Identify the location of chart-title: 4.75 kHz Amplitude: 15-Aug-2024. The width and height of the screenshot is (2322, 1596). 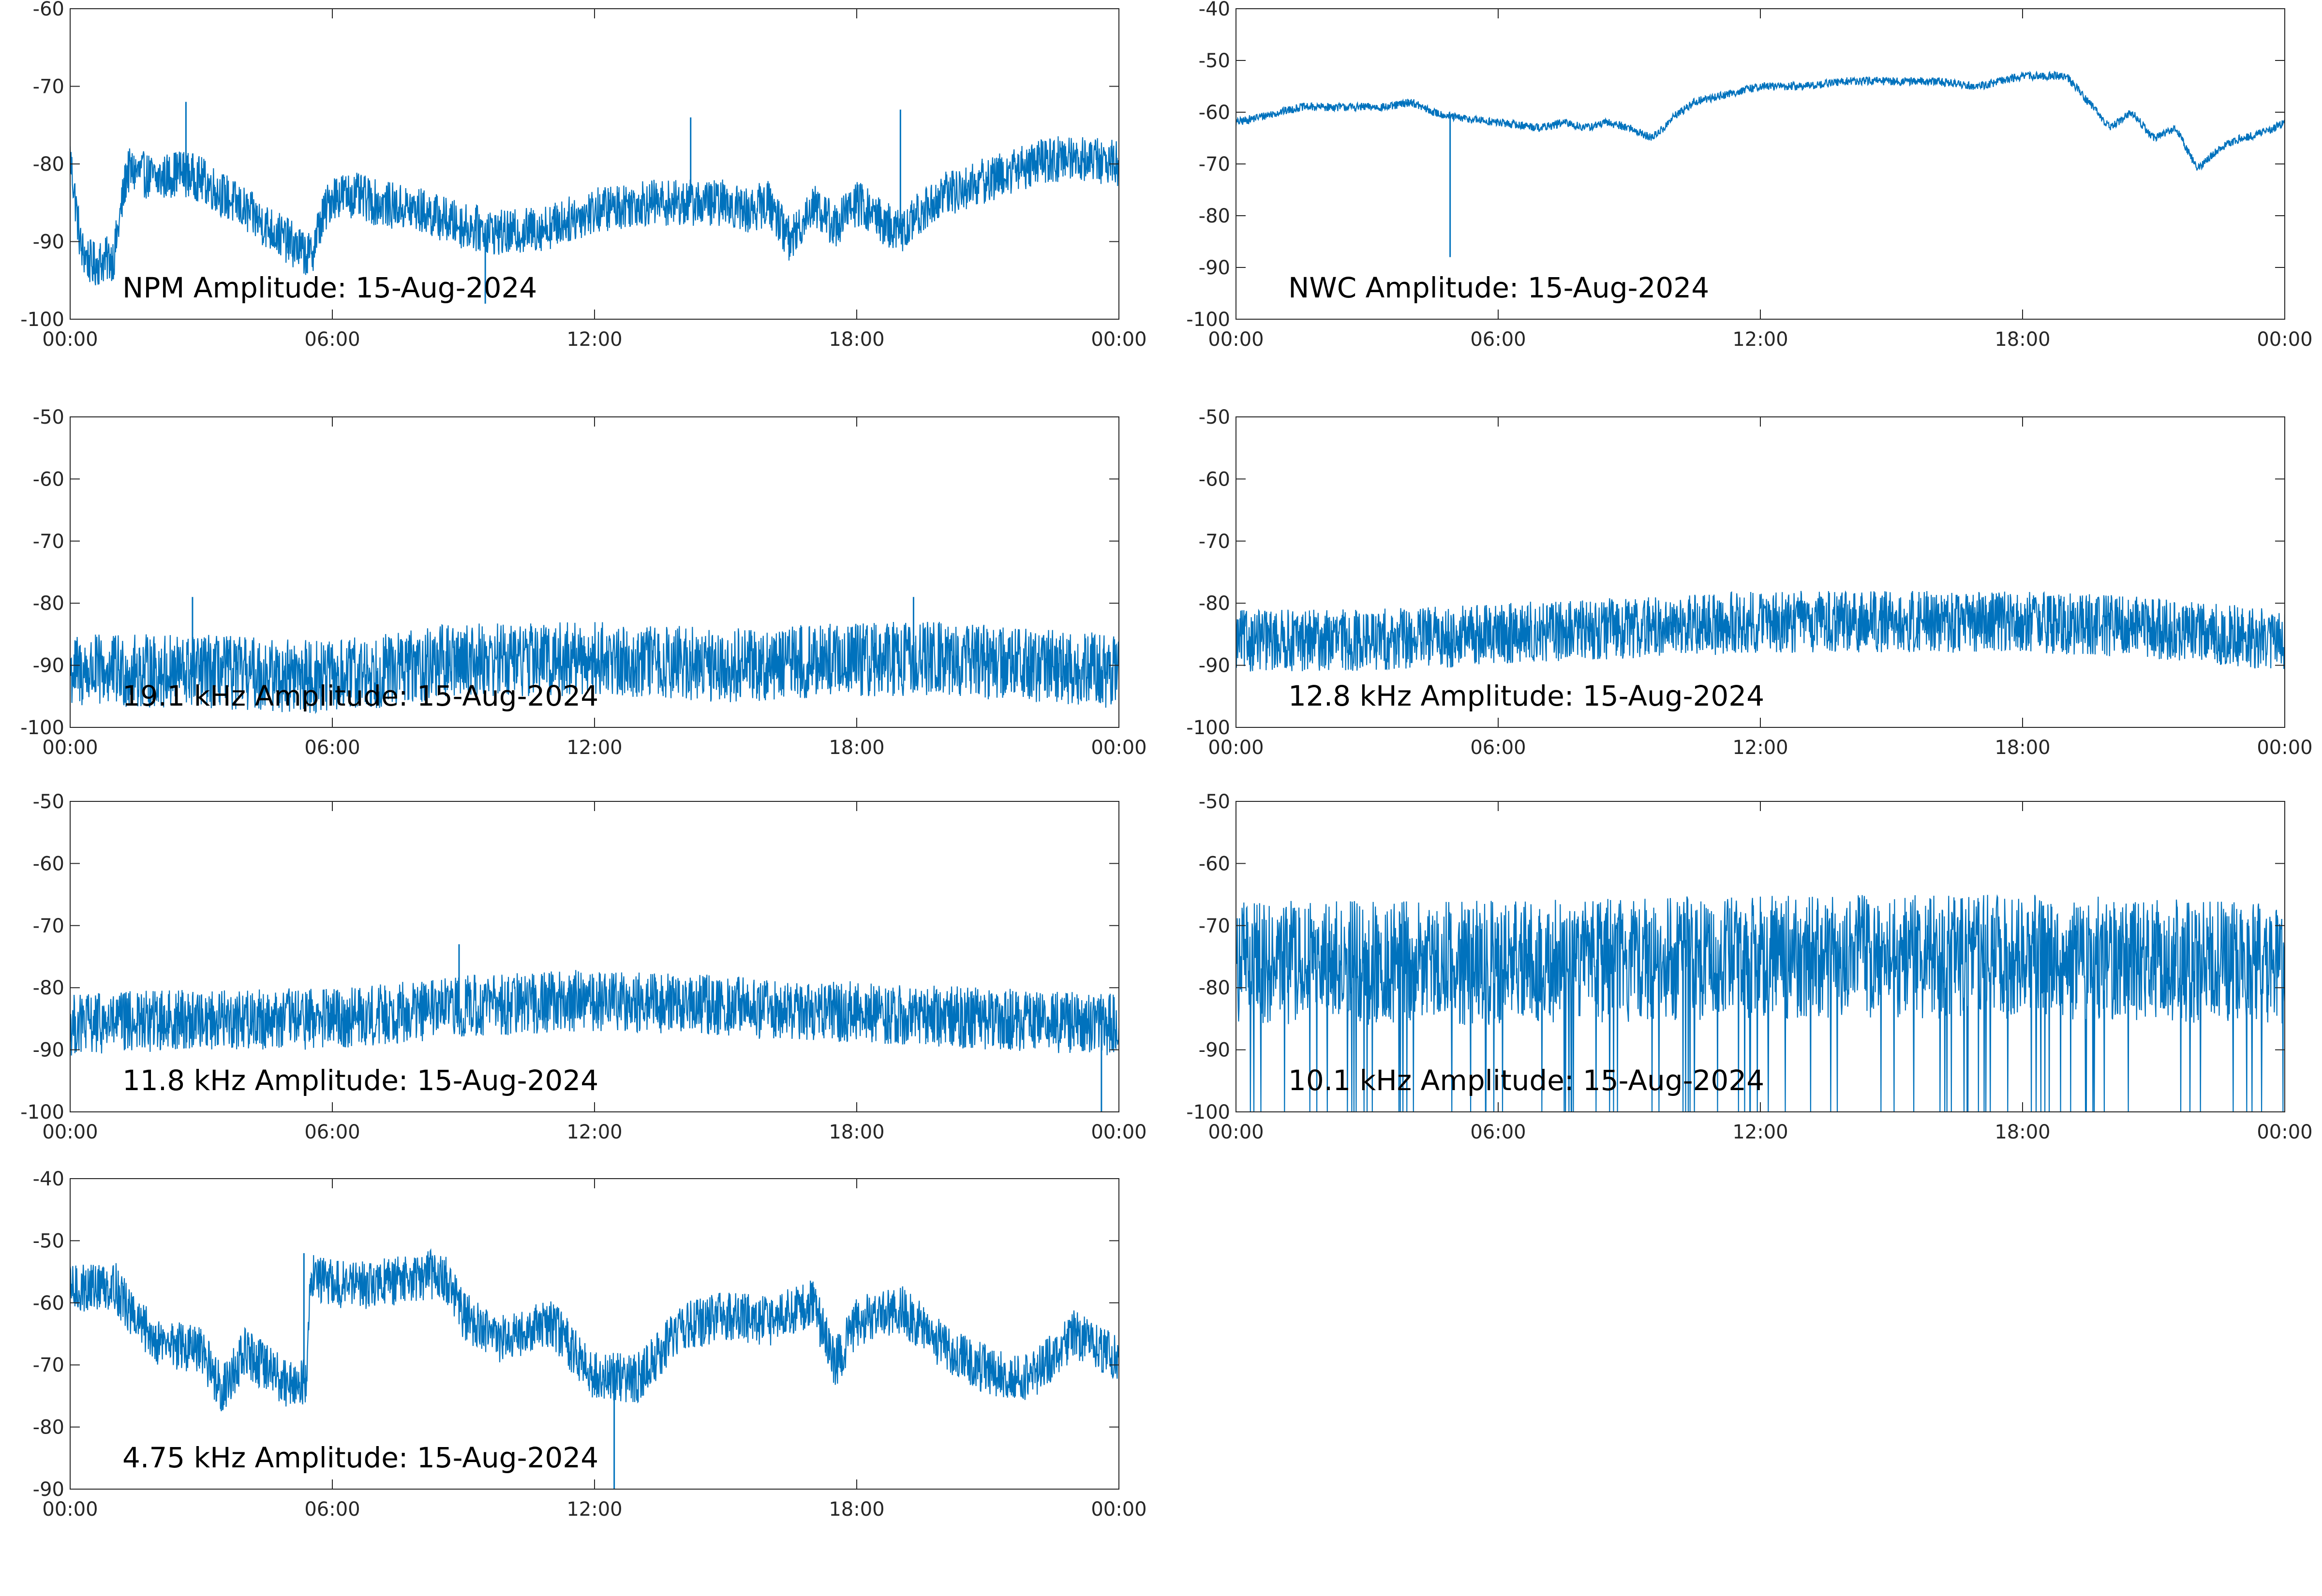
(360, 1457).